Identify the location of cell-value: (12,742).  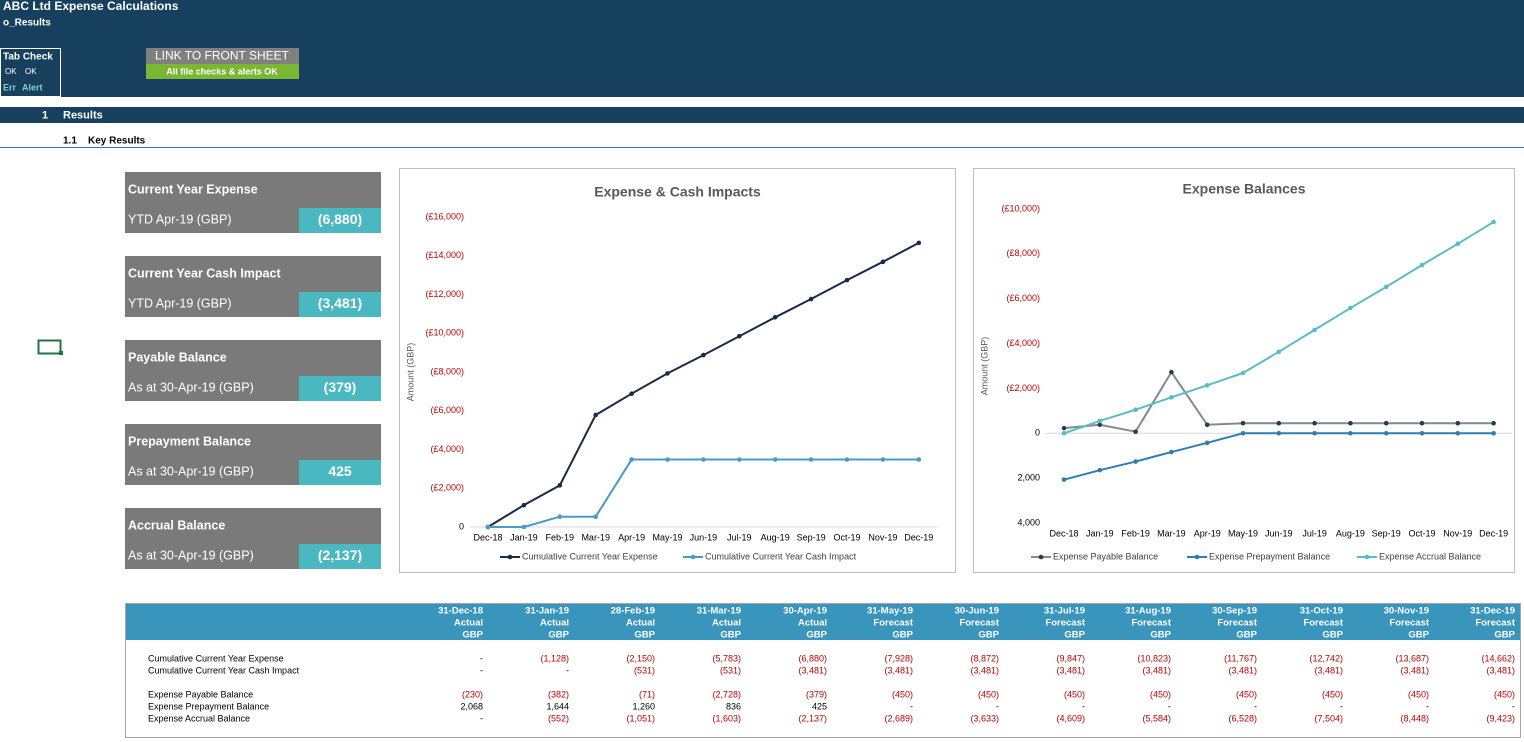
(1326, 658).